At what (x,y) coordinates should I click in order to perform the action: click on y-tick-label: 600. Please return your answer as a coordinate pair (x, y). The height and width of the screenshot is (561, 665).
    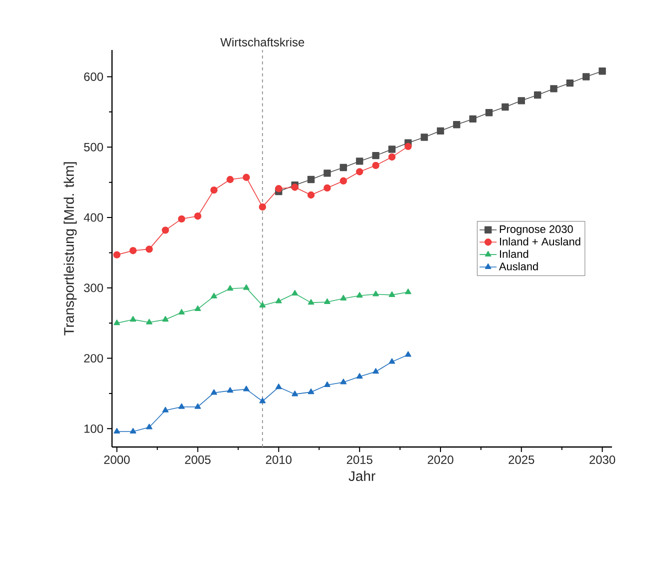
    Looking at the image, I should click on (94, 76).